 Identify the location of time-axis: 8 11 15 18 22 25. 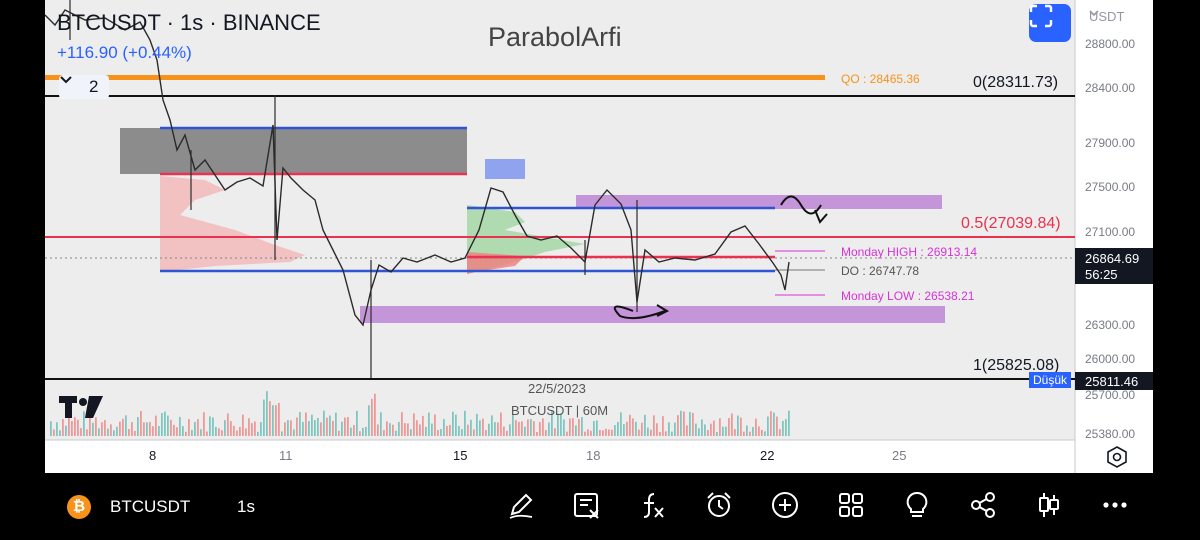
(560, 456).